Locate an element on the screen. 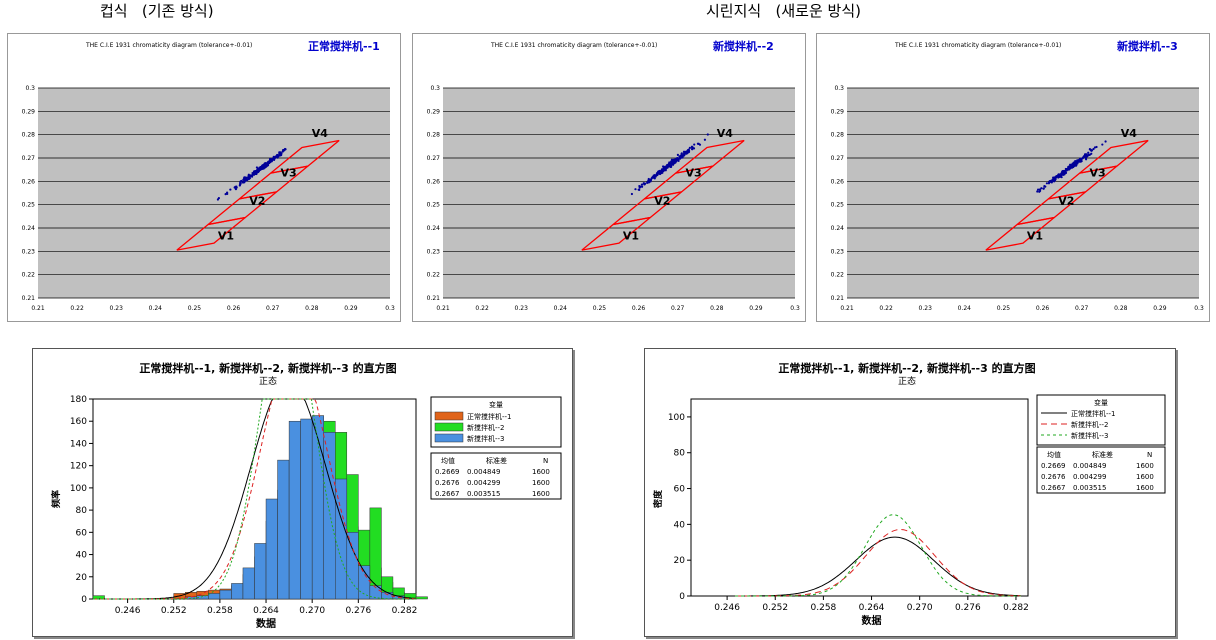  y-tick-label: 0.23 is located at coordinates (838, 251).